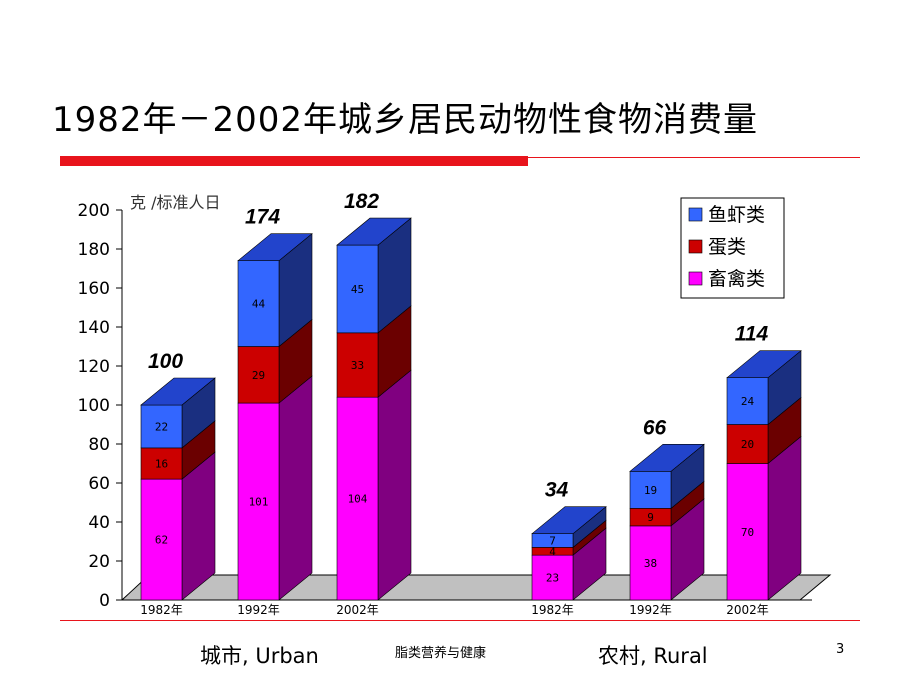 Image resolution: width=900 pixels, height=675 pixels. I want to click on bar-segment-label: 62, so click(161, 540).